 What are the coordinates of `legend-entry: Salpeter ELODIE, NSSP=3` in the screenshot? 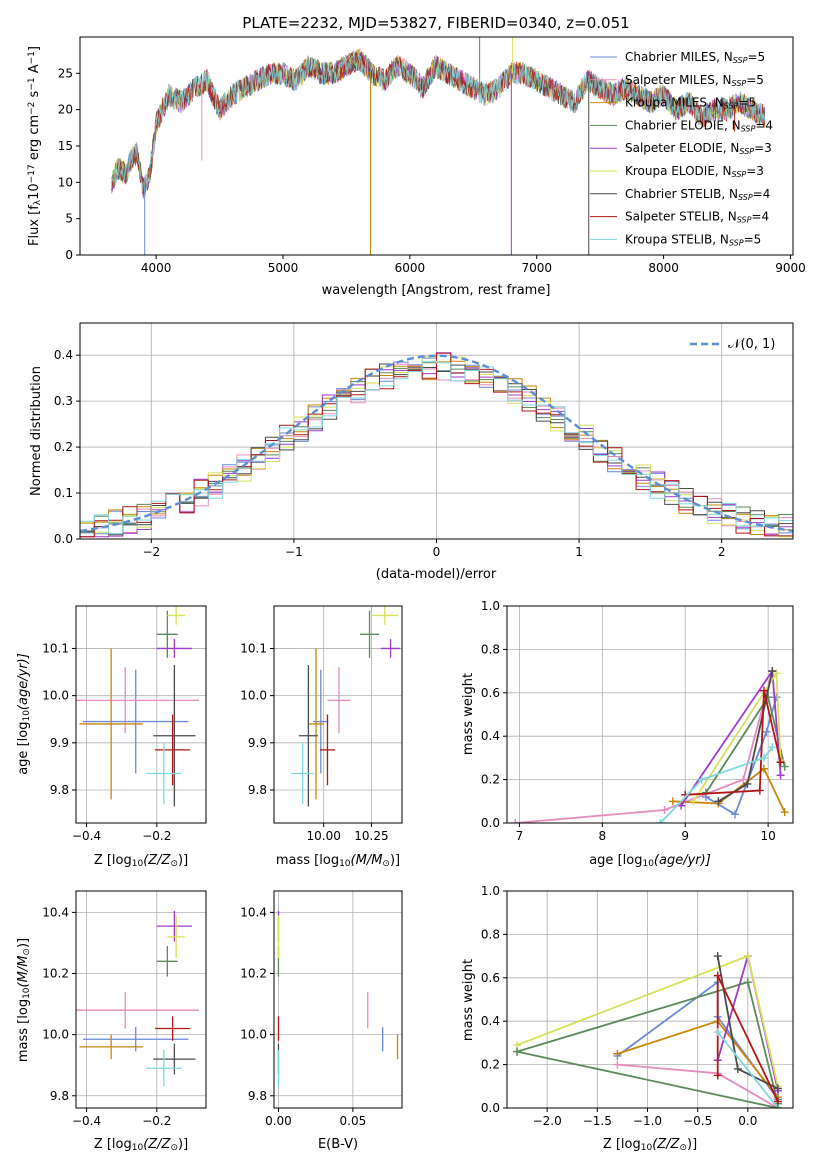 It's located at (698, 148).